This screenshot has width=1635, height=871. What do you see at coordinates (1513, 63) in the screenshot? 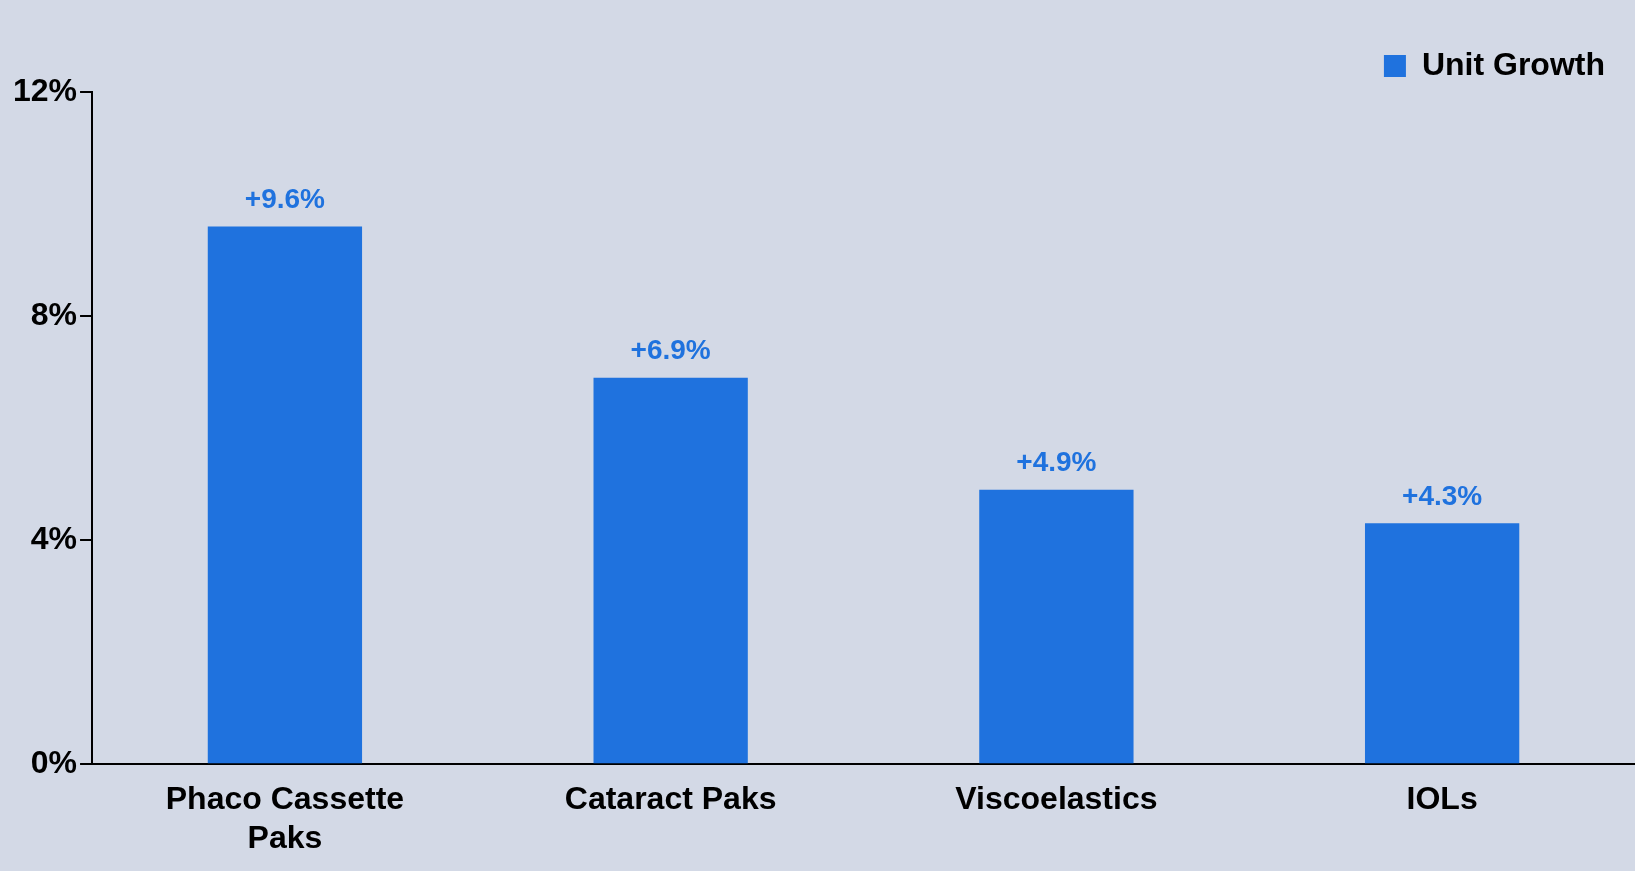
I see `legend-label: Unit Growth` at bounding box center [1513, 63].